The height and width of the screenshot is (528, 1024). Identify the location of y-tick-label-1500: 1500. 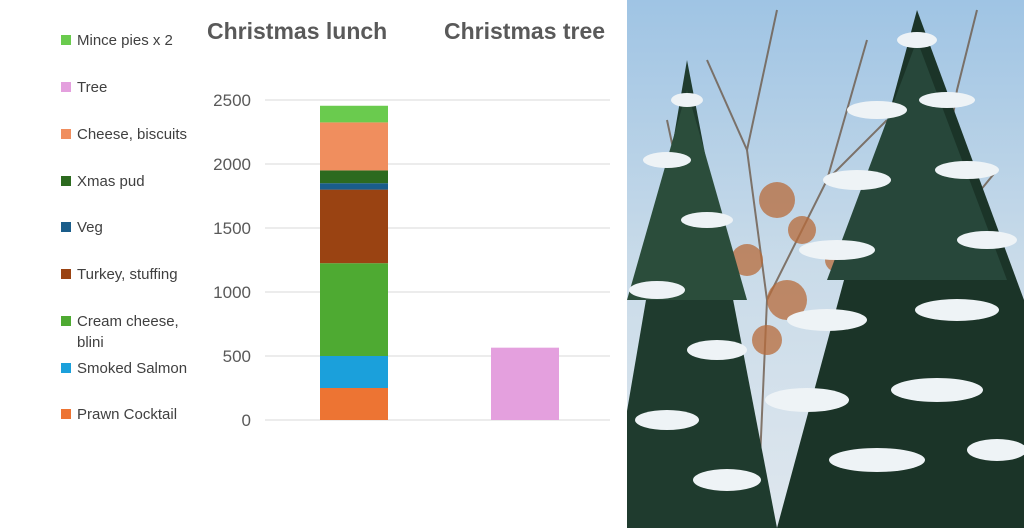
(232, 228).